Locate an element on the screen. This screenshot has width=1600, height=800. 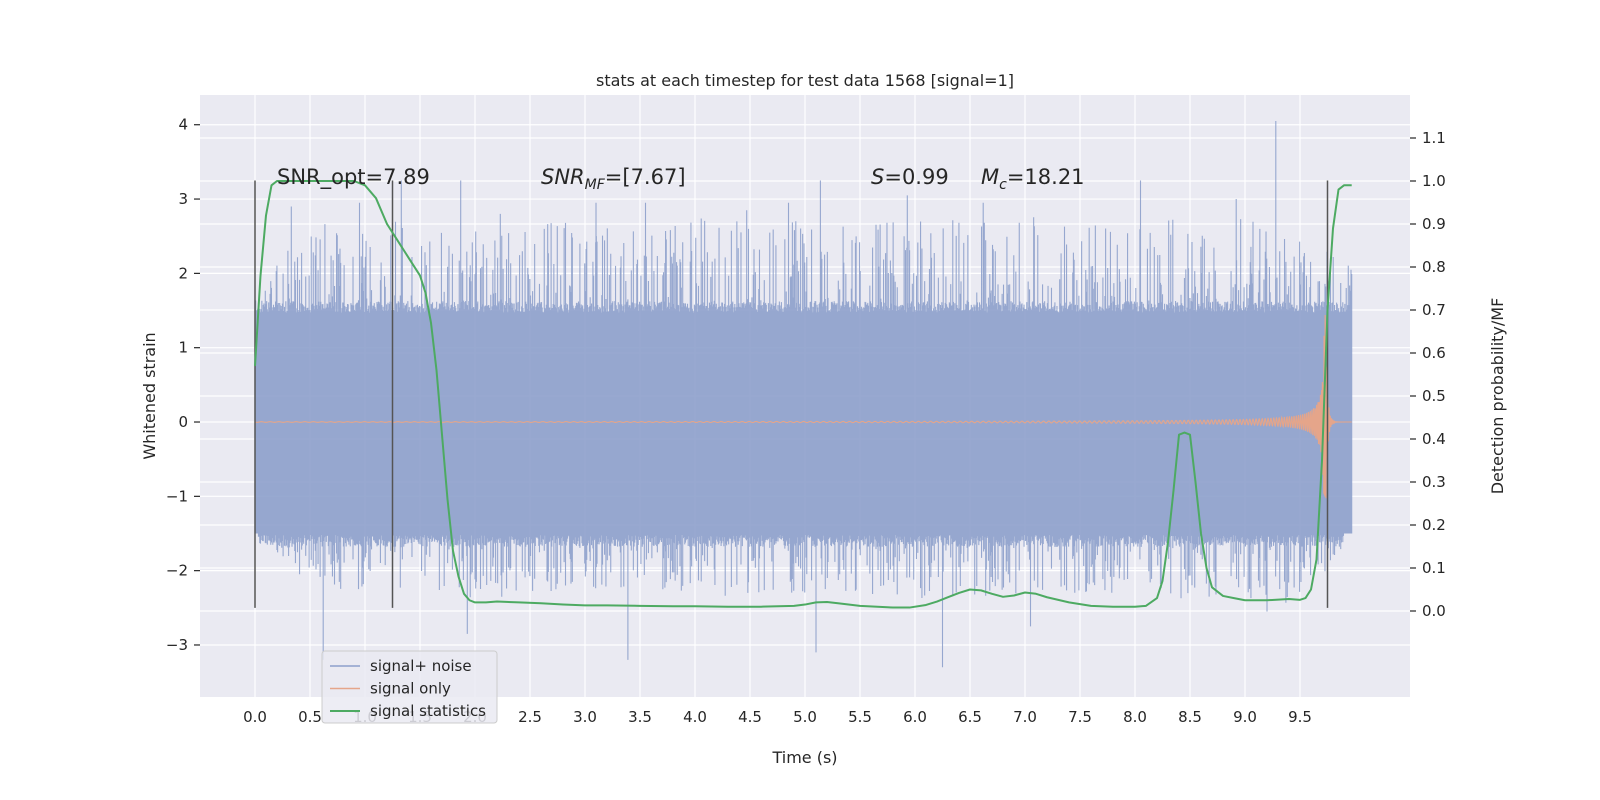
legend-box is located at coordinates (409, 687).